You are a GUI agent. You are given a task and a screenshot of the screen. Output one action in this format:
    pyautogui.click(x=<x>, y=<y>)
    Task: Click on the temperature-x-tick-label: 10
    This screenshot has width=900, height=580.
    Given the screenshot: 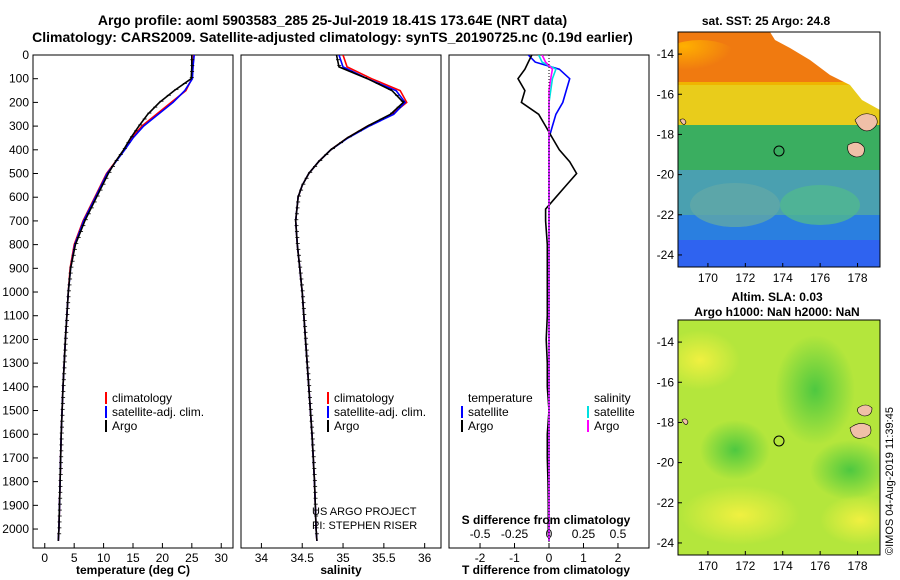 What is the action you would take?
    pyautogui.click(x=104, y=558)
    